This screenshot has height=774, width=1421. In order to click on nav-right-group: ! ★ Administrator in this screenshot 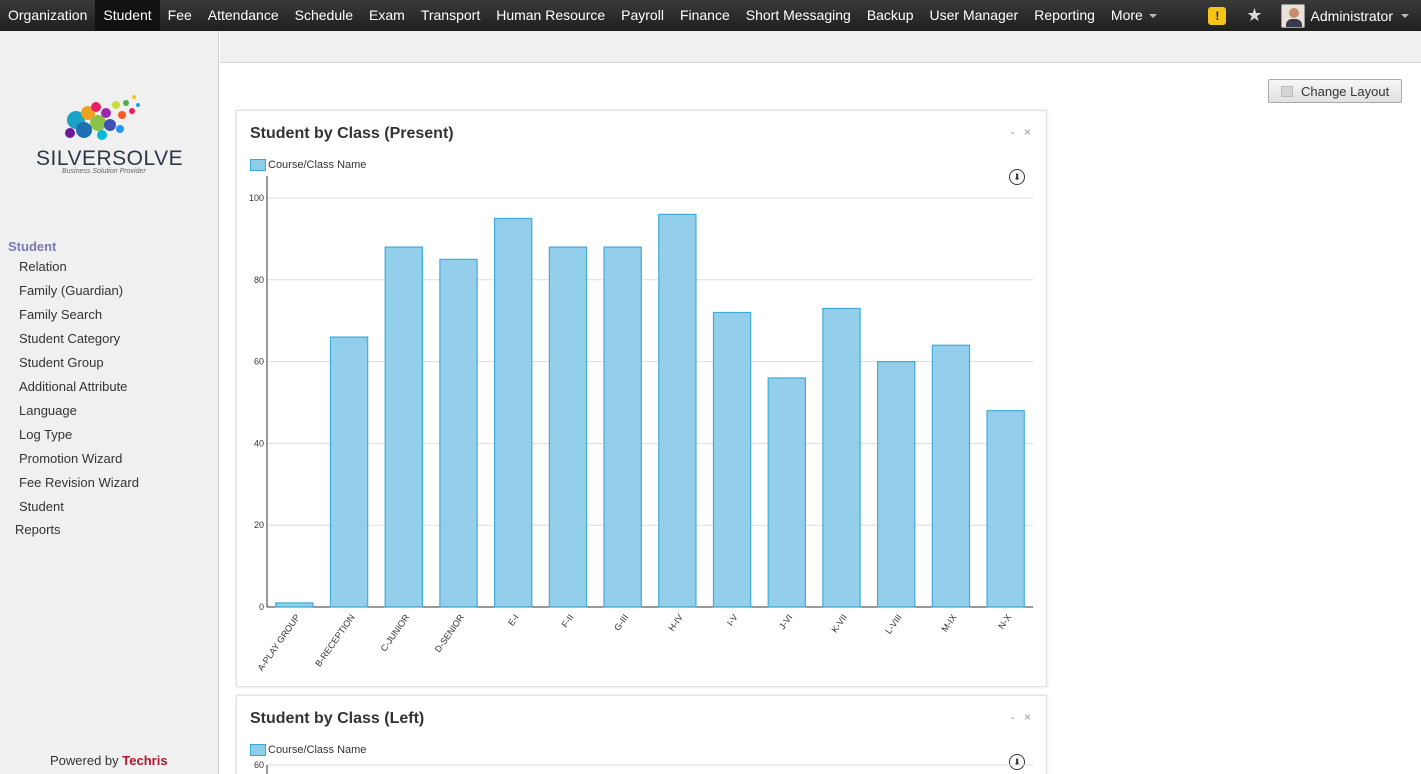, I will do `click(1314, 15)`.